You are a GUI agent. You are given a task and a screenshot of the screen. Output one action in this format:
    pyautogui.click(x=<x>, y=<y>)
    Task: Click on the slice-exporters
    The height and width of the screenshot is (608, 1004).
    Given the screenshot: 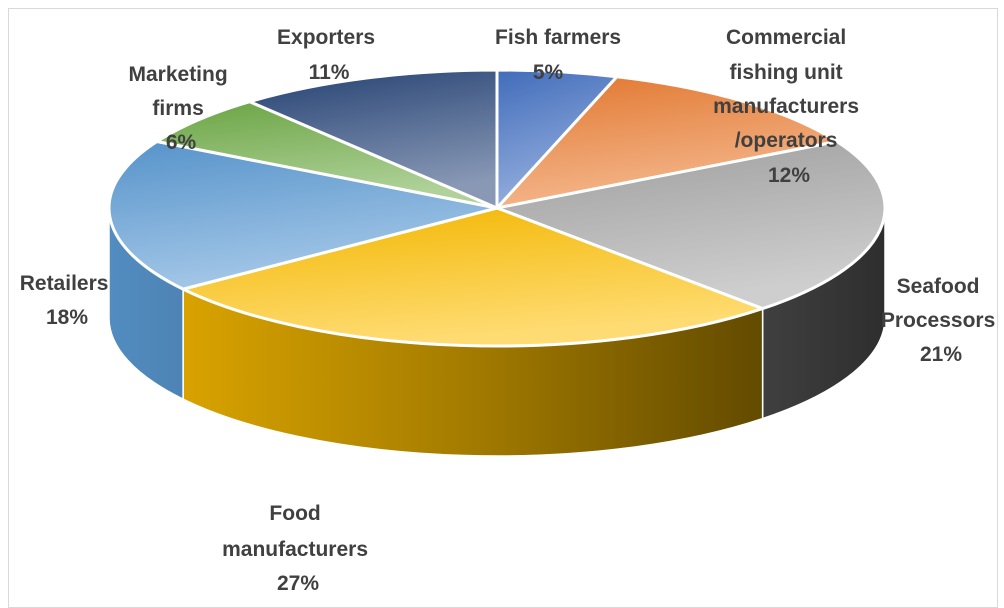 What is the action you would take?
    pyautogui.click(x=373, y=139)
    